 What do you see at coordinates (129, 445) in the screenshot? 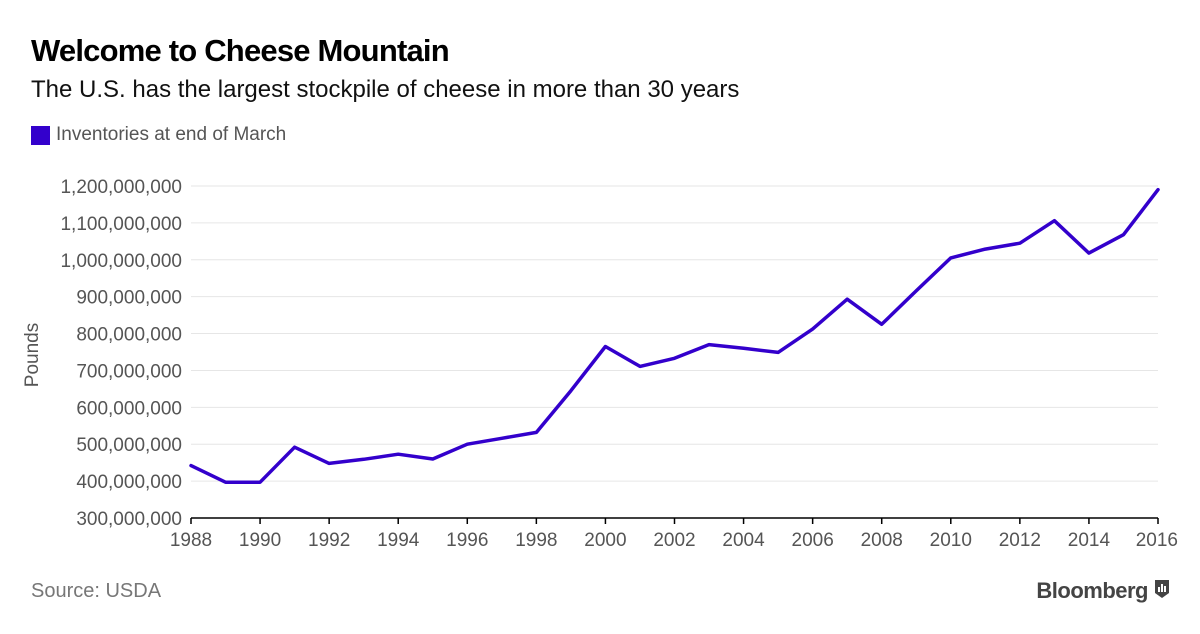
I see `y-tick-label: 500,000,000` at bounding box center [129, 445].